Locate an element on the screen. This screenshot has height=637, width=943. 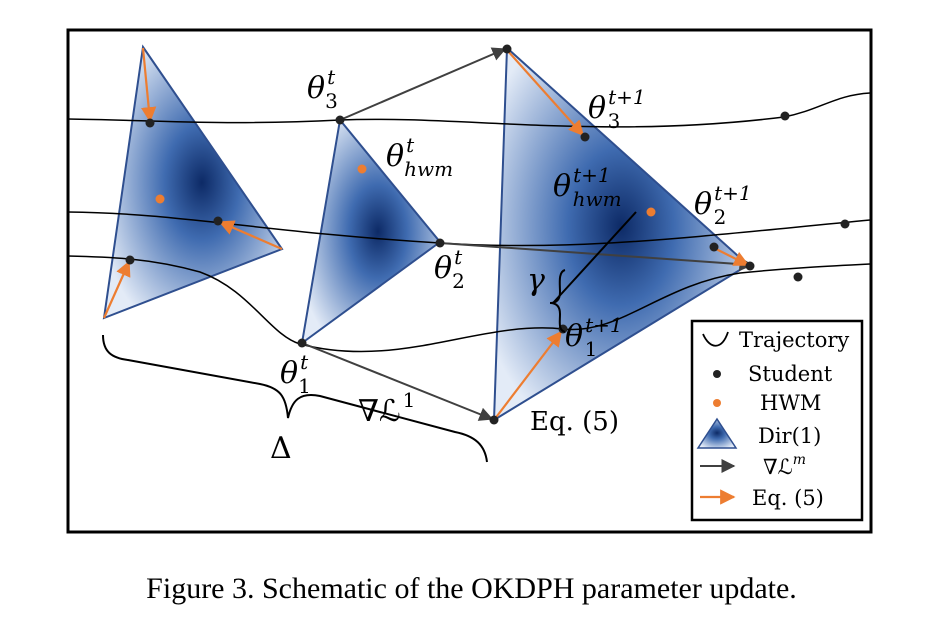
label-theta2-t1: θ t+1 2 is located at coordinates (723, 205).